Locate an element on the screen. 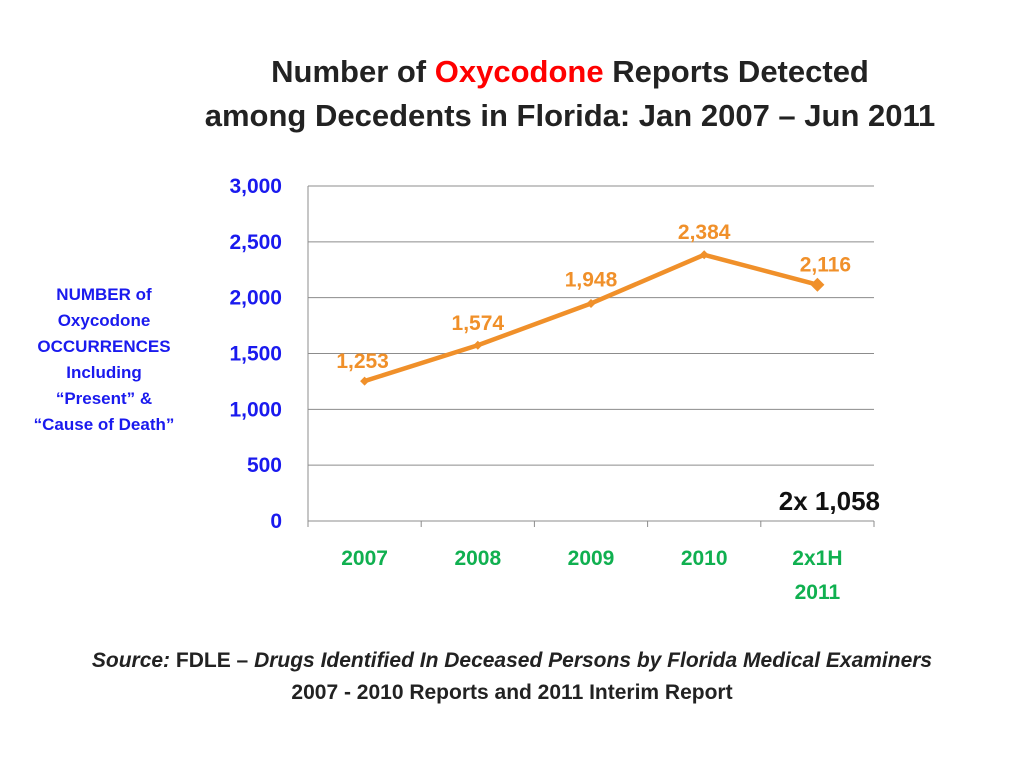 The width and height of the screenshot is (1024, 768). series-oxycodone is located at coordinates (592, 318).